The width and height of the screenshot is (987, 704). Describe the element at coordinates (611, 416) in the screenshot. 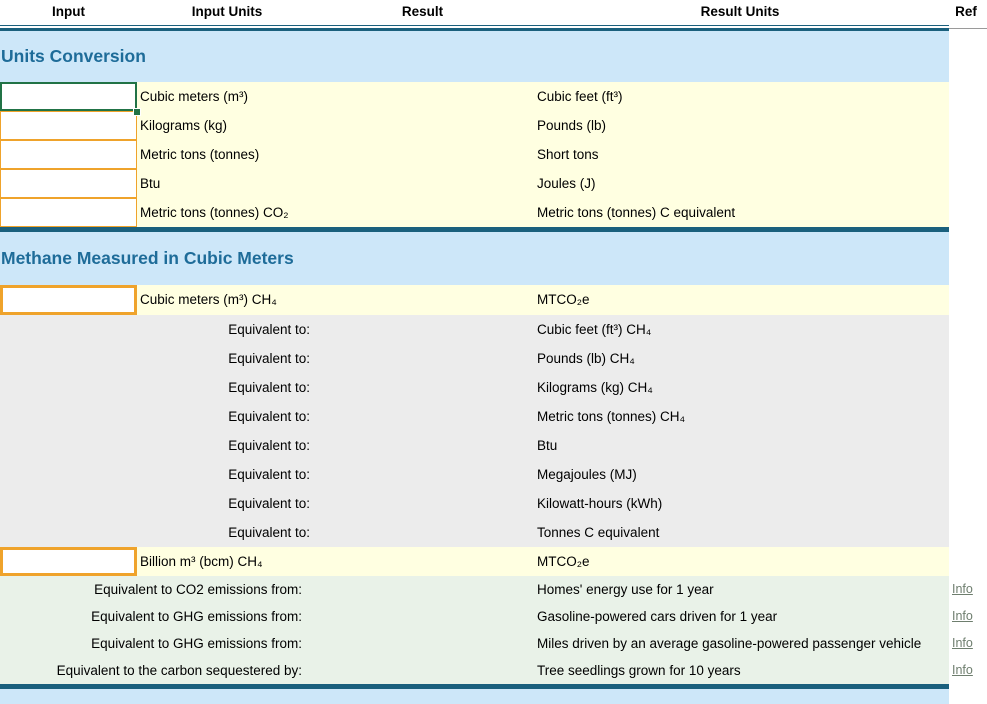

I see `result-units-label: Metric tons (tonnes) CH₄` at that location.